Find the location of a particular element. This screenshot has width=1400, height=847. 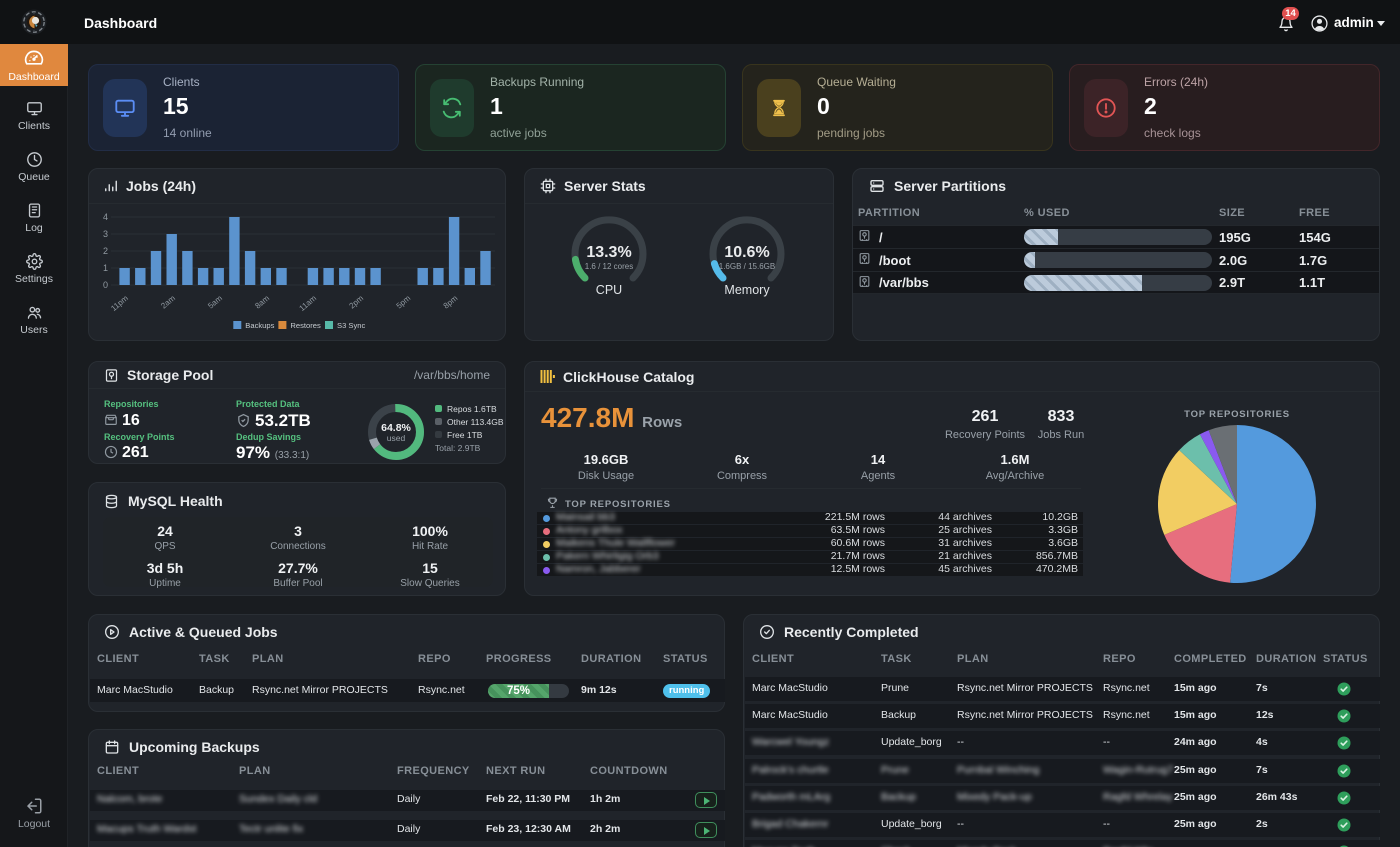

svg-text: 3 is located at coordinates (105, 234).